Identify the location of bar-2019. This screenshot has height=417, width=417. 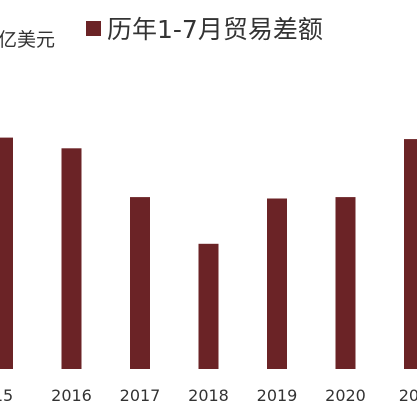
(277, 283).